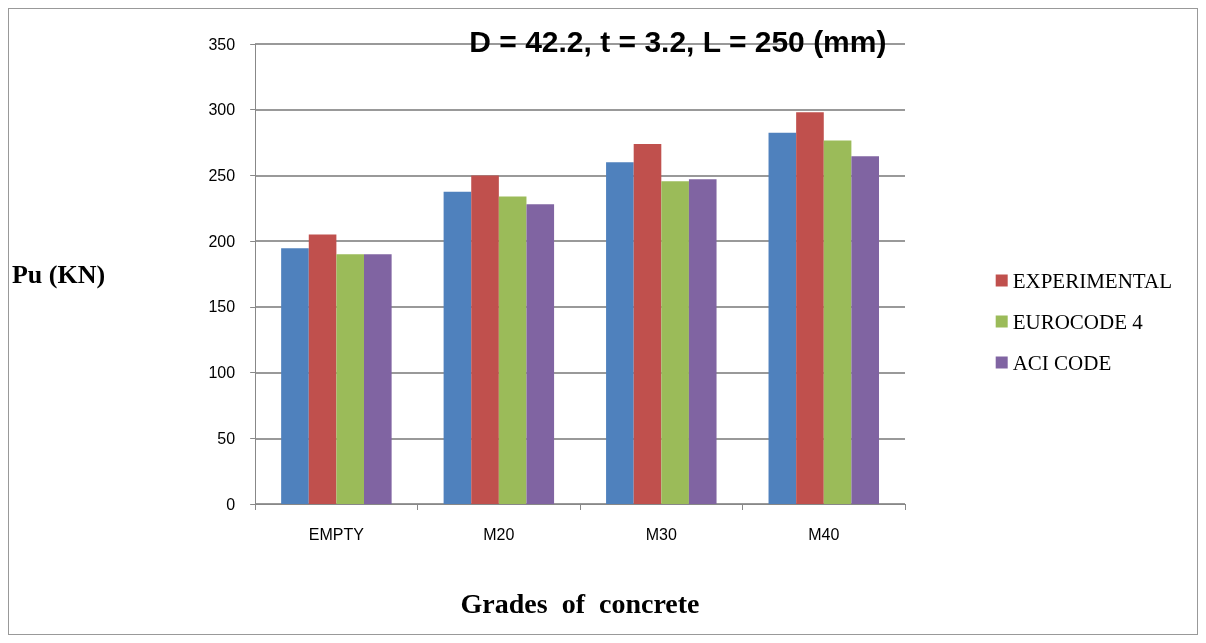 The width and height of the screenshot is (1206, 643). Describe the element at coordinates (58, 274) in the screenshot. I see `y-axis-title: Pu (KN)` at that location.